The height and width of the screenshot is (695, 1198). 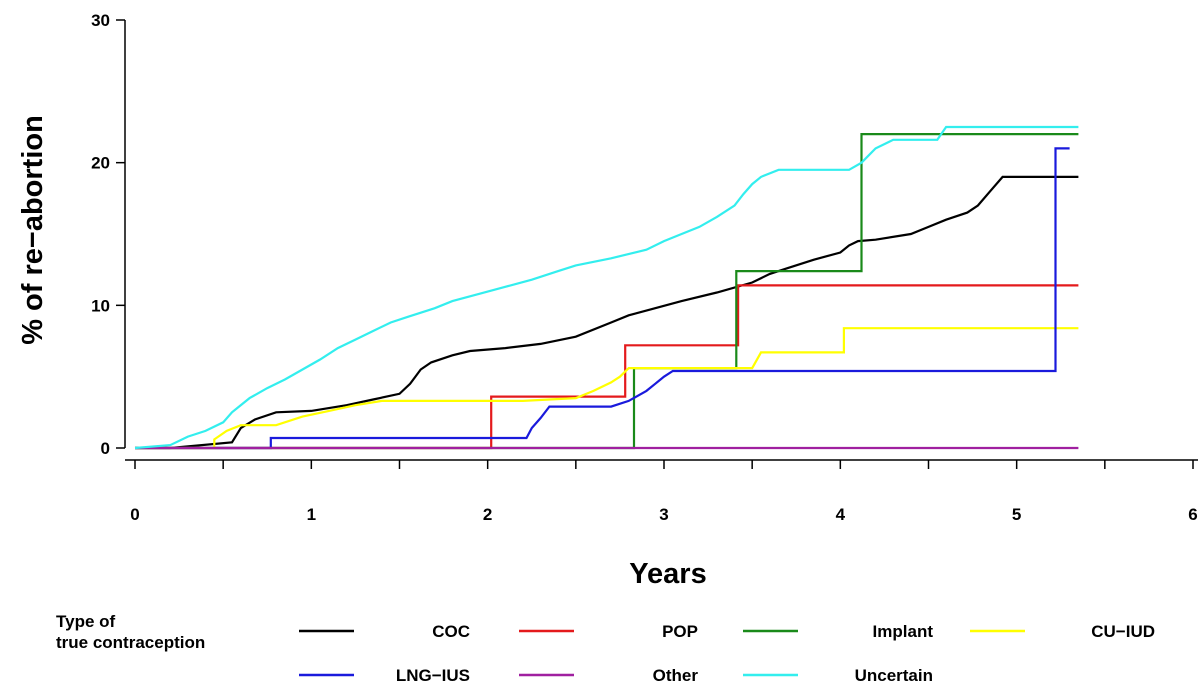 I want to click on legend-label-3: CU−IUD, so click(x=1123, y=631).